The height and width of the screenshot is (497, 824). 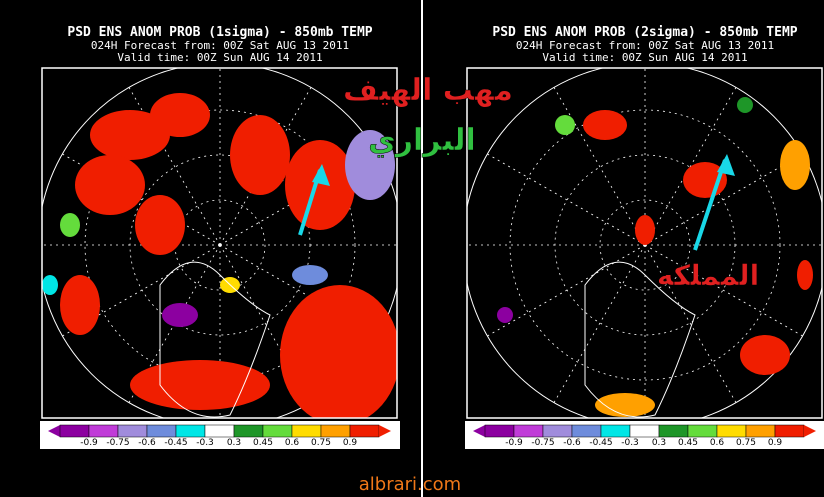 What do you see at coordinates (410, 484) in the screenshot?
I see `watermark: albrari.com` at bounding box center [410, 484].